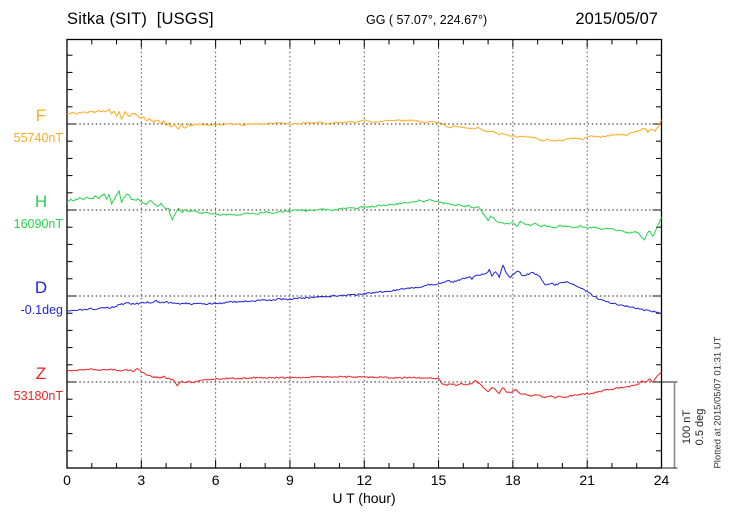 The width and height of the screenshot is (730, 520). What do you see at coordinates (41, 310) in the screenshot?
I see `series-D-base-value: -0.1deg` at bounding box center [41, 310].